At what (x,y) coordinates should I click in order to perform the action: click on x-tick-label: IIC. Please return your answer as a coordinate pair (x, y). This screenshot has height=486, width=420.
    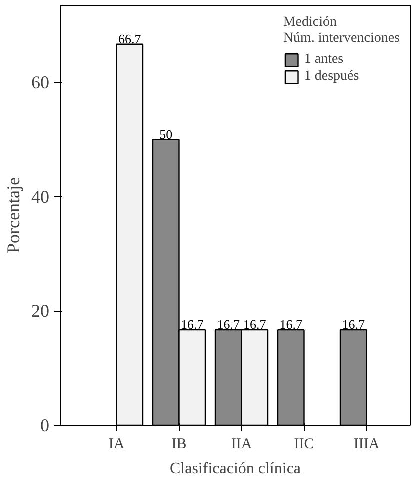
    Looking at the image, I should click on (304, 444).